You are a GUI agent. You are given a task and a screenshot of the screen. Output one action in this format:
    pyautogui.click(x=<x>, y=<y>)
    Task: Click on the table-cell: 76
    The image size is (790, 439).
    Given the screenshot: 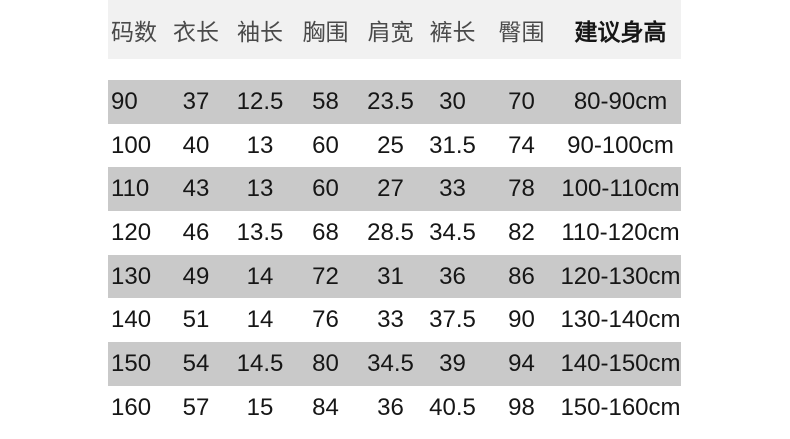 What is the action you would take?
    pyautogui.click(x=325, y=320)
    